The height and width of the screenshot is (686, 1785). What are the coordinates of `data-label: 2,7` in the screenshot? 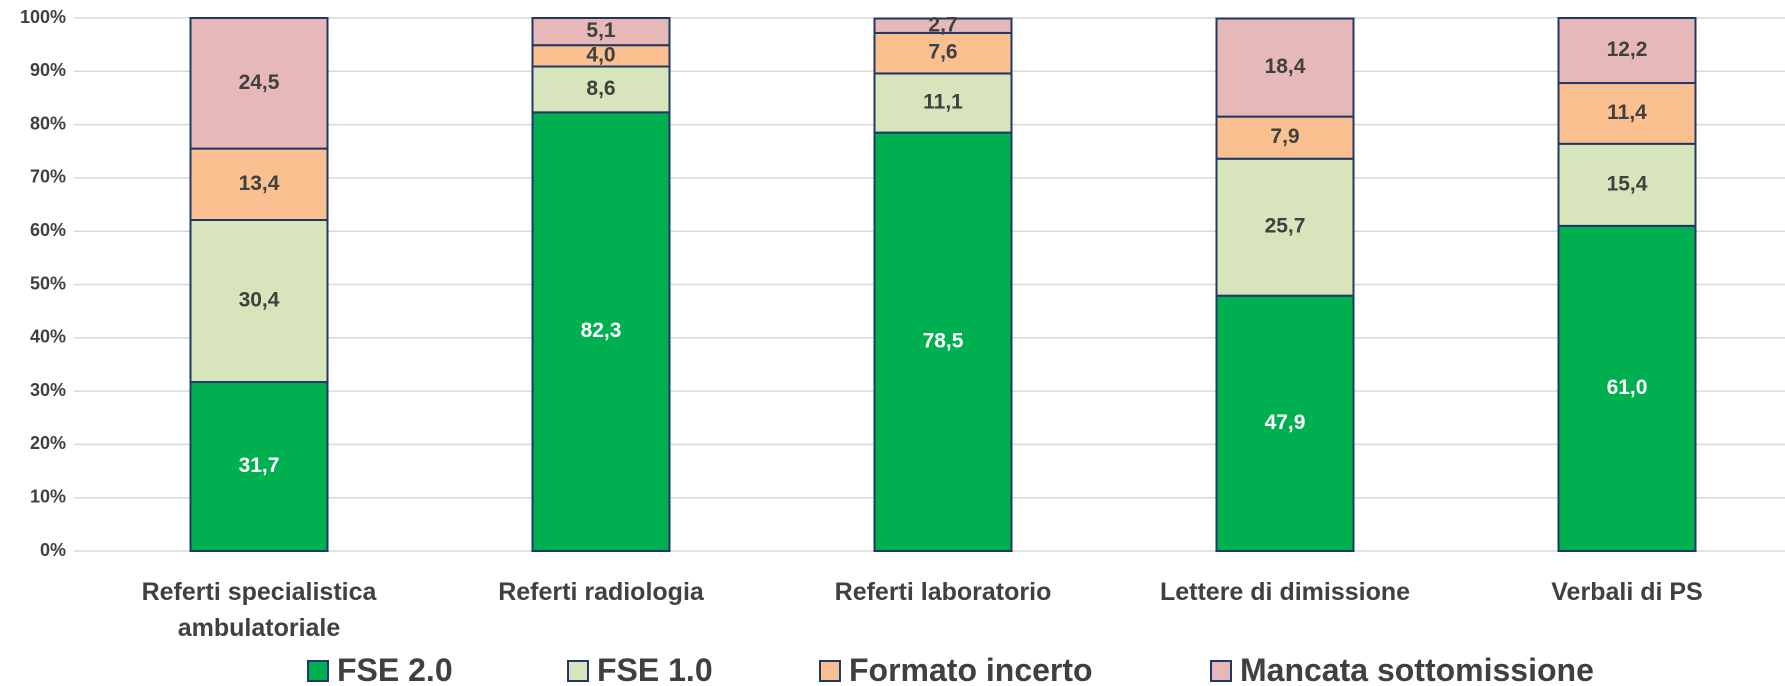 It's located at (942, 24).